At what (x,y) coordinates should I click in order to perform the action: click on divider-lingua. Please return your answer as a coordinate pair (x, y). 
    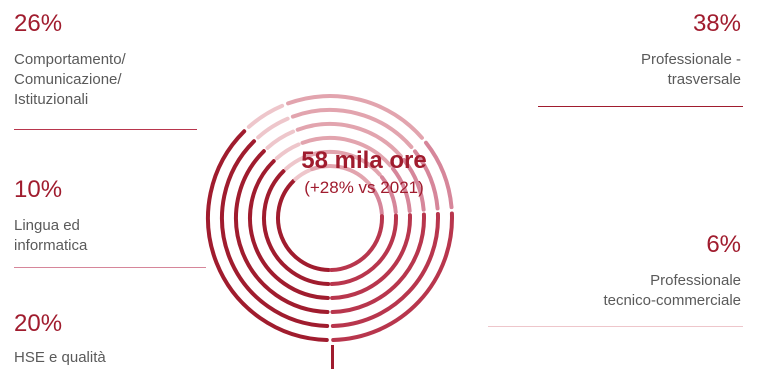
    Looking at the image, I should click on (110, 267).